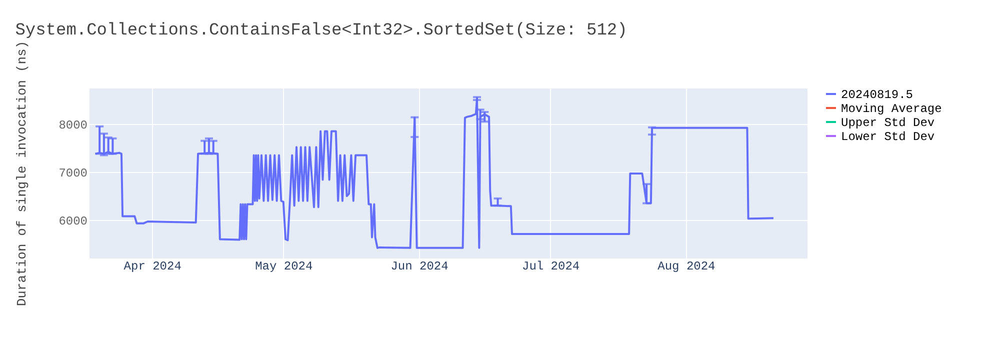 Image resolution: width=1000 pixels, height=350 pixels. Describe the element at coordinates (687, 267) in the screenshot. I see `x-tick-label: Aug 2024` at that location.